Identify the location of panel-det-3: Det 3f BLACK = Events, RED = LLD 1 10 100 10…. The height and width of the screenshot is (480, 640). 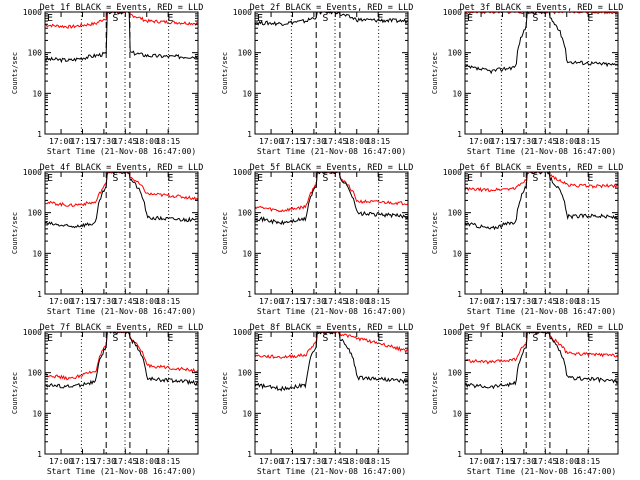
(527, 79).